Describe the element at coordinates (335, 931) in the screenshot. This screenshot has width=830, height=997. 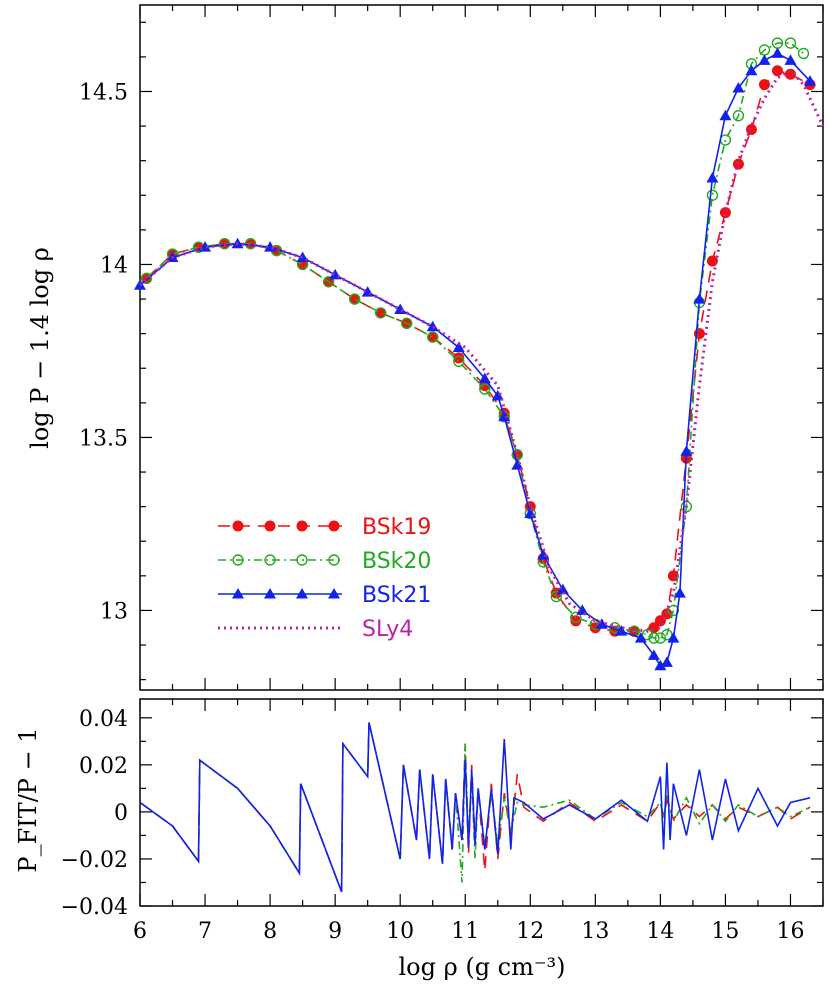
I see `x-tick-label: 9` at that location.